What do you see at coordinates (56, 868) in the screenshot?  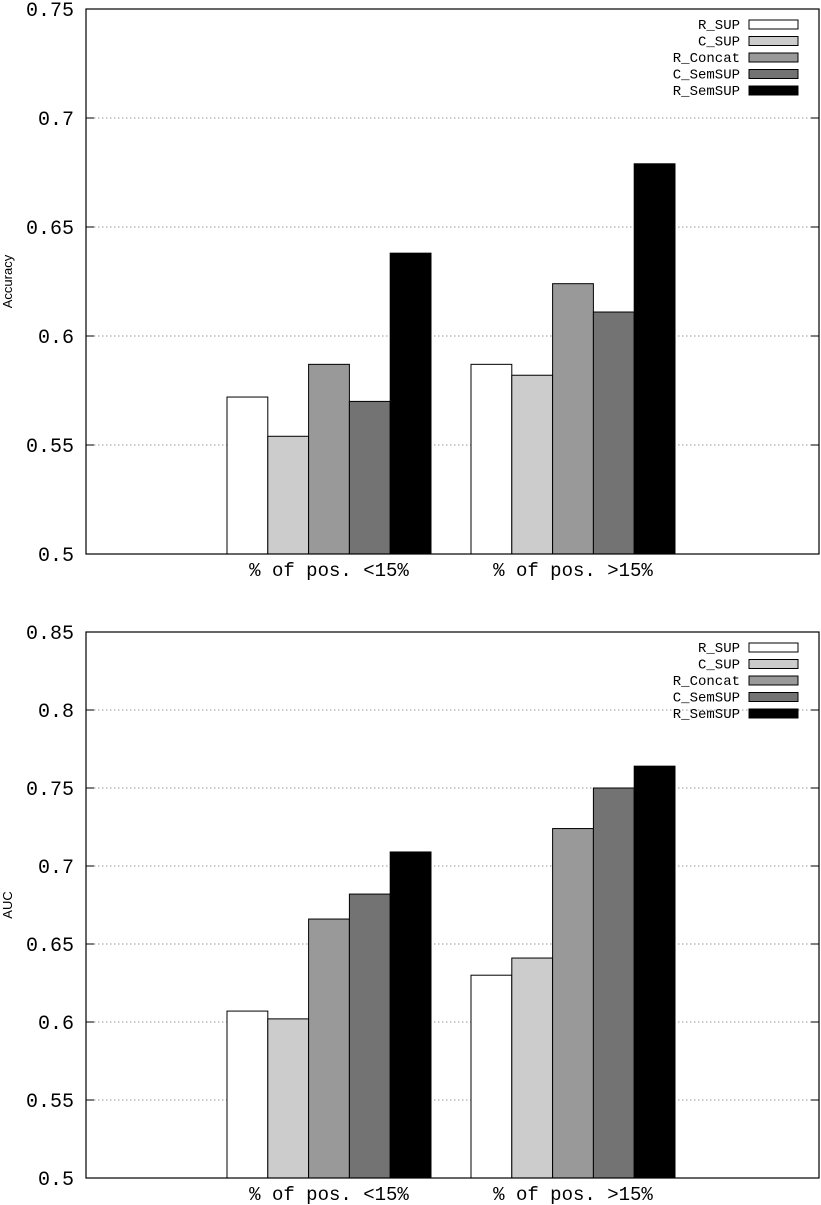 I see `auc-ytick-label: 0.7` at bounding box center [56, 868].